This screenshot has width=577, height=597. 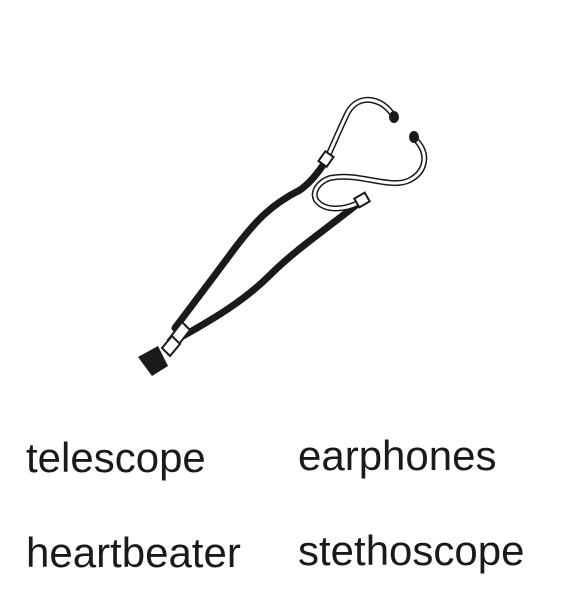 I want to click on option-heartbeater: heartbeater, so click(x=133, y=552).